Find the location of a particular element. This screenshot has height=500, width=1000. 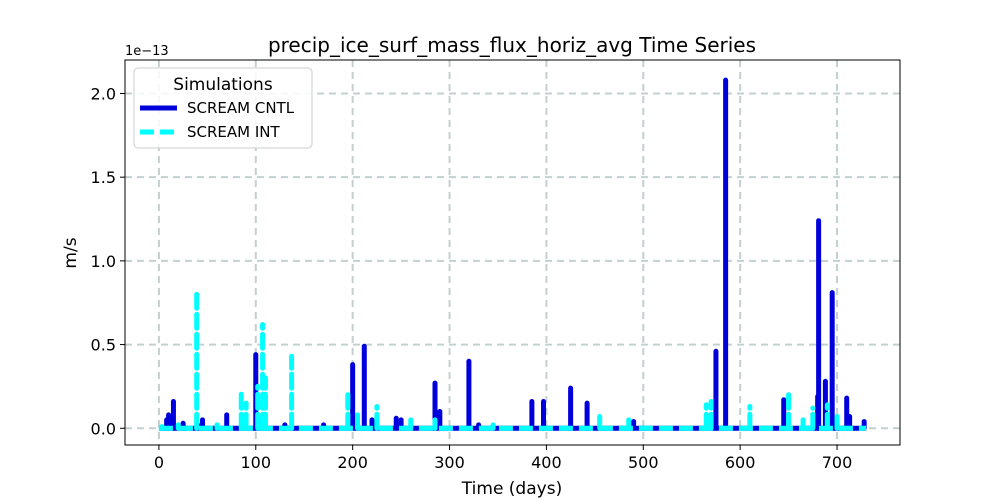

y-tick-label: 1.0 is located at coordinates (103, 261).